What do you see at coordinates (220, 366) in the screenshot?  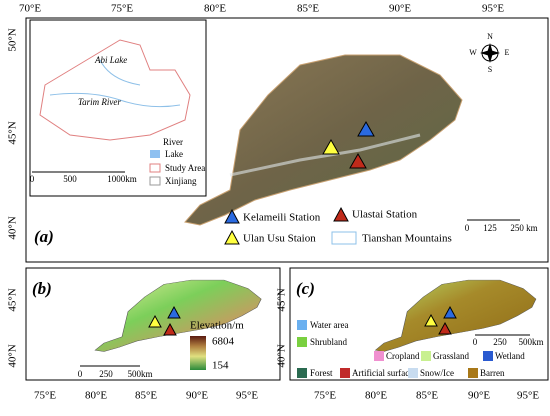 I see `legend-min: 154` at bounding box center [220, 366].